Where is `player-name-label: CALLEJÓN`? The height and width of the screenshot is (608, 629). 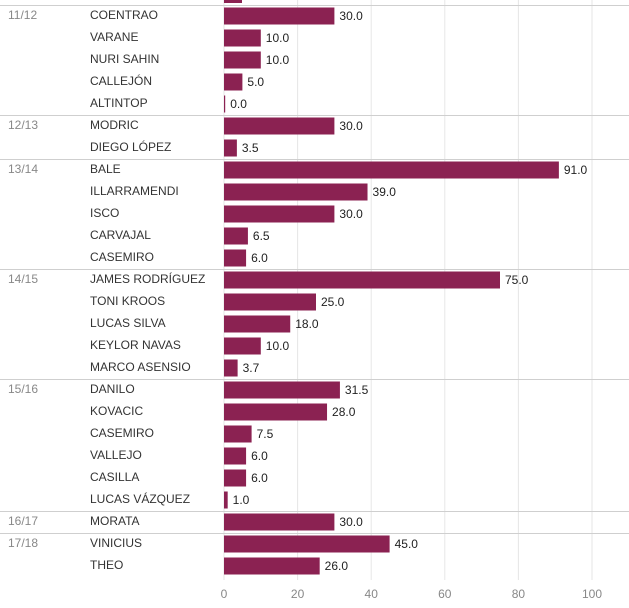
player-name-label: CALLEJÓN is located at coordinates (121, 80).